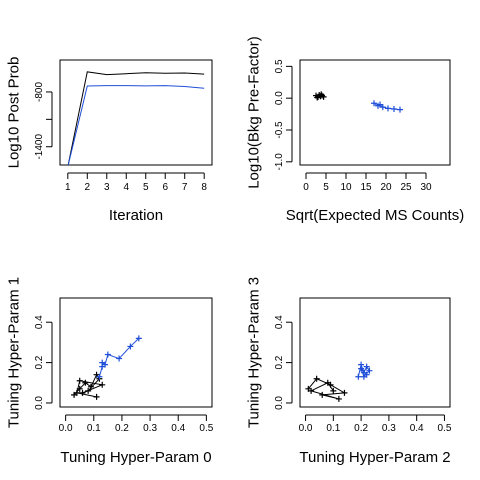 The width and height of the screenshot is (480, 480). What do you see at coordinates (346, 187) in the screenshot?
I see `x-tick-label: 10` at bounding box center [346, 187].